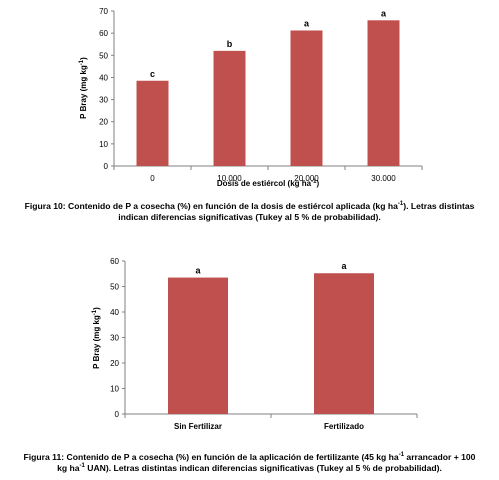 The height and width of the screenshot is (480, 499). What do you see at coordinates (114, 312) in the screenshot?
I see `fig11-y-tick-label: 40` at bounding box center [114, 312].